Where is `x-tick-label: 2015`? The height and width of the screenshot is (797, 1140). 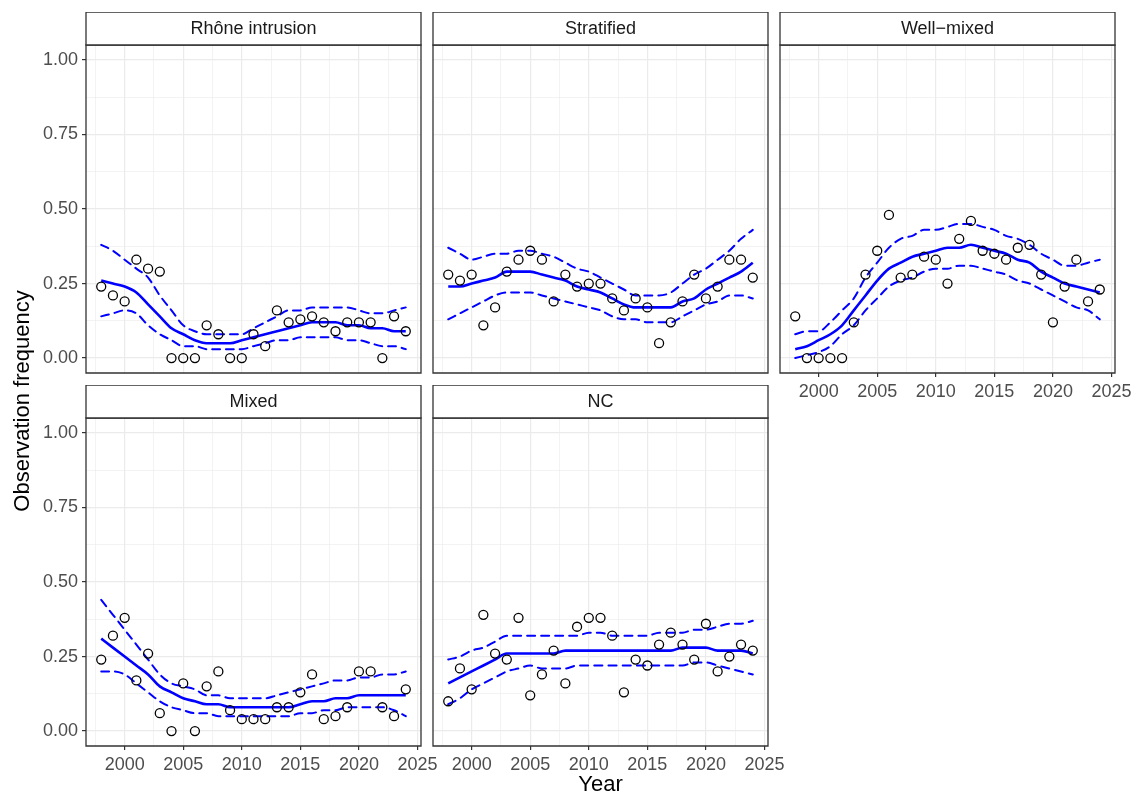 x-tick-label: 2015 is located at coordinates (994, 390).